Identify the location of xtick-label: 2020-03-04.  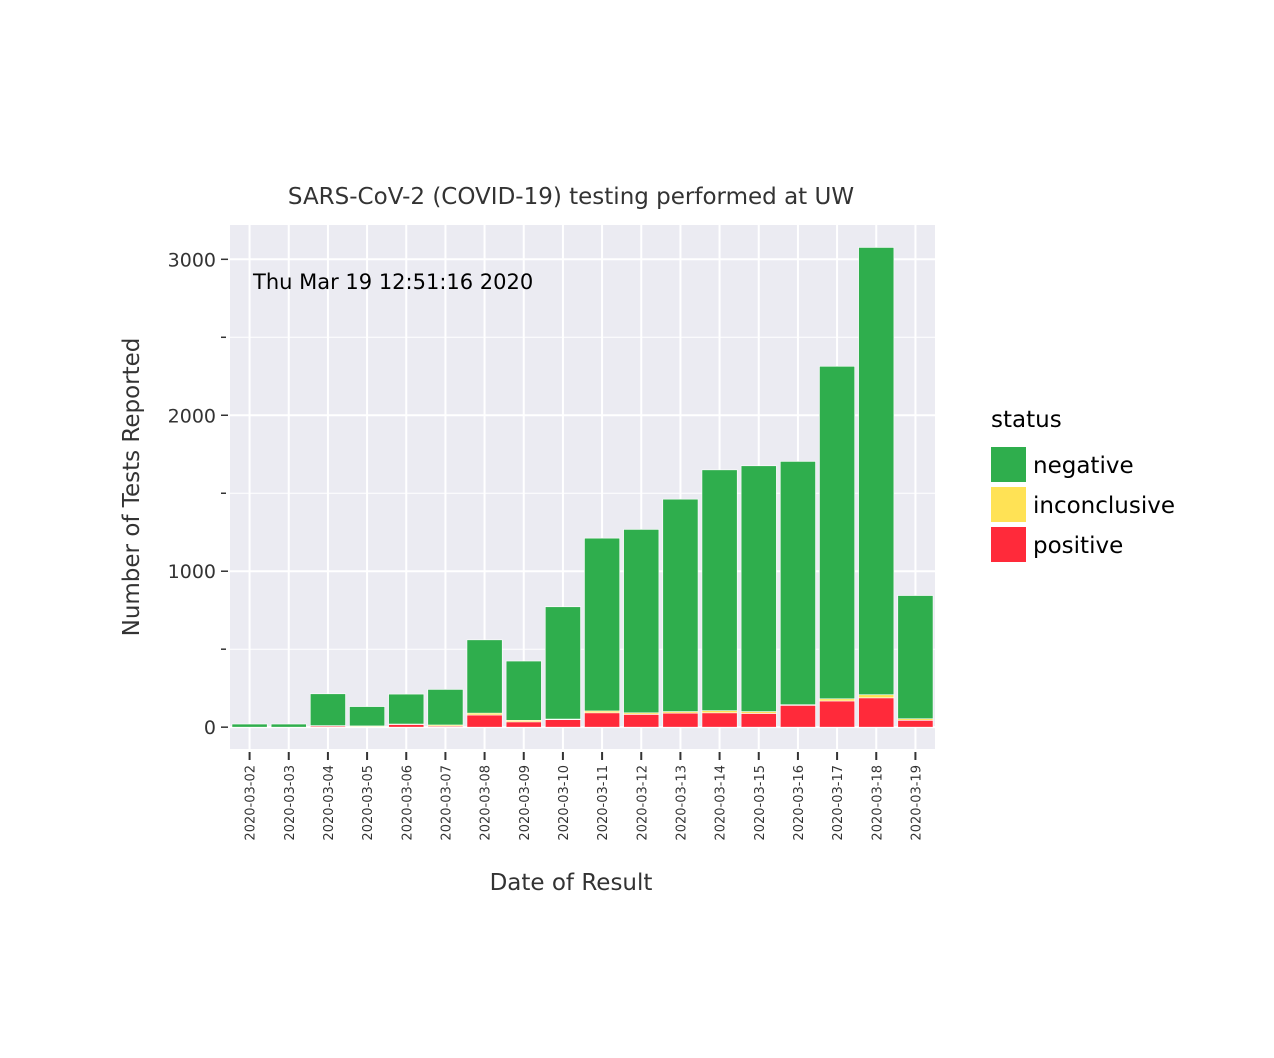
(329, 803).